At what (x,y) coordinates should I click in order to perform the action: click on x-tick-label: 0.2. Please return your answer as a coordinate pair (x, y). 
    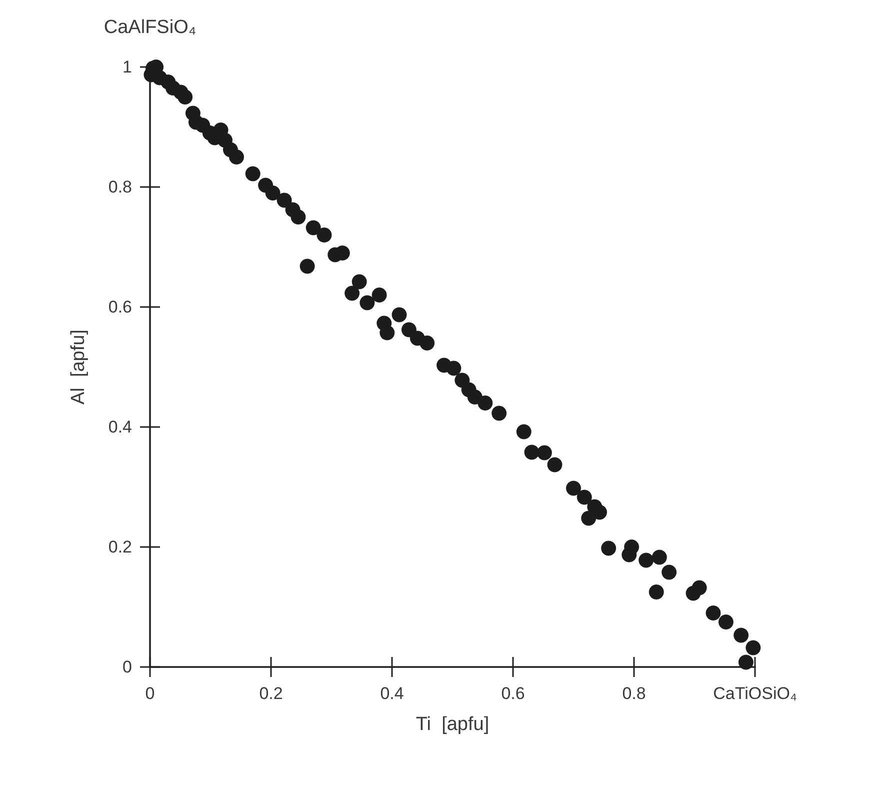
    Looking at the image, I should click on (271, 693).